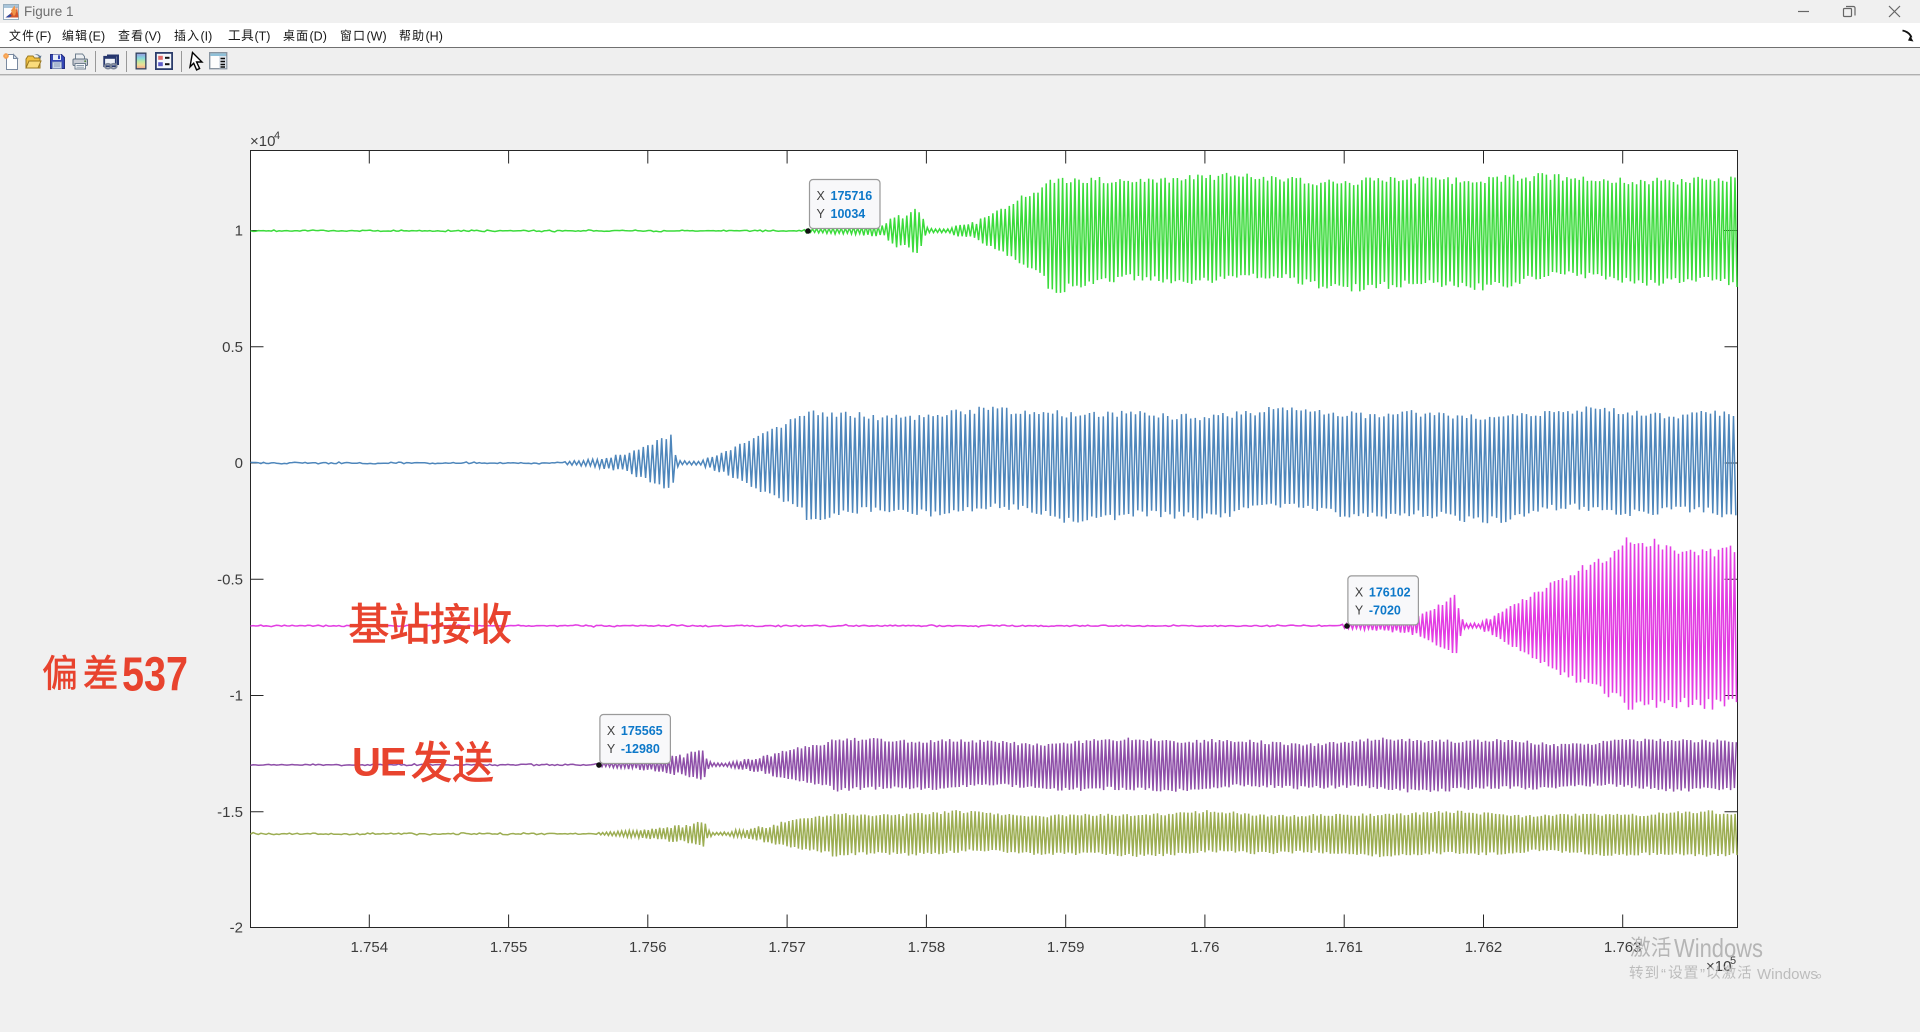 The image size is (1920, 1032). I want to click on svg-text: (T), so click(263, 36).